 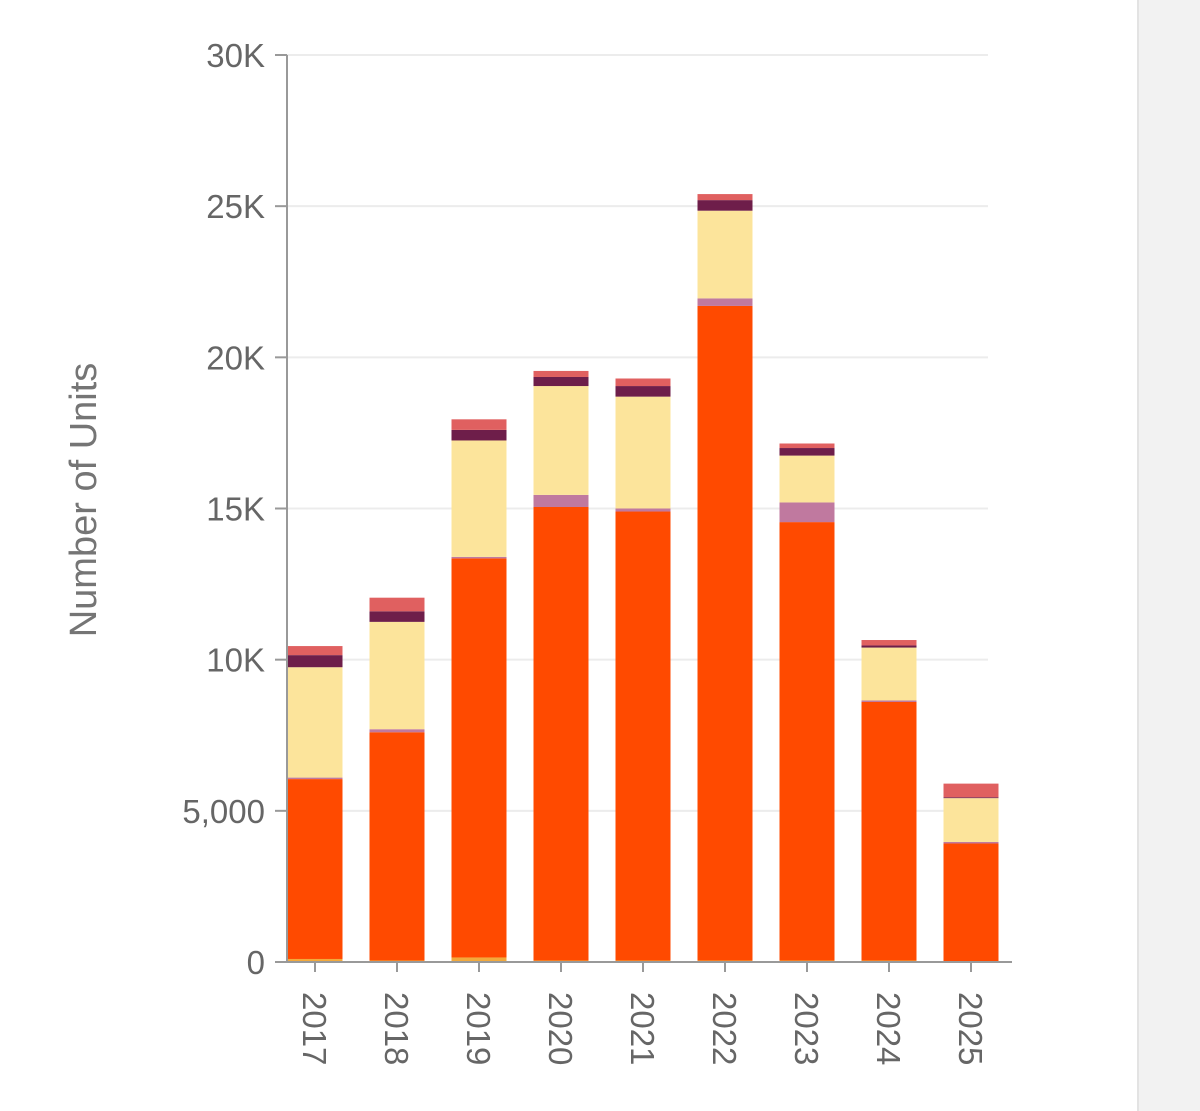 I want to click on y-axis-ticks: 0 5,000 10K 15K 20K 25K 30K, so click(x=234, y=509).